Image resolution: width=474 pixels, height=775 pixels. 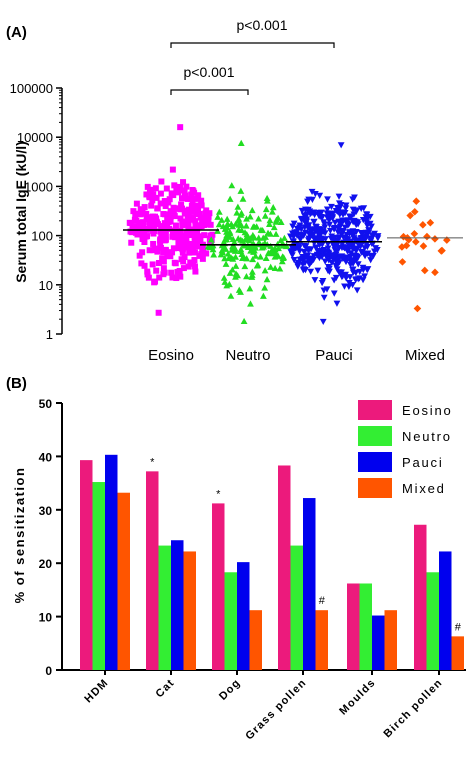 I want to click on significance-marker: #, so click(x=458, y=627).